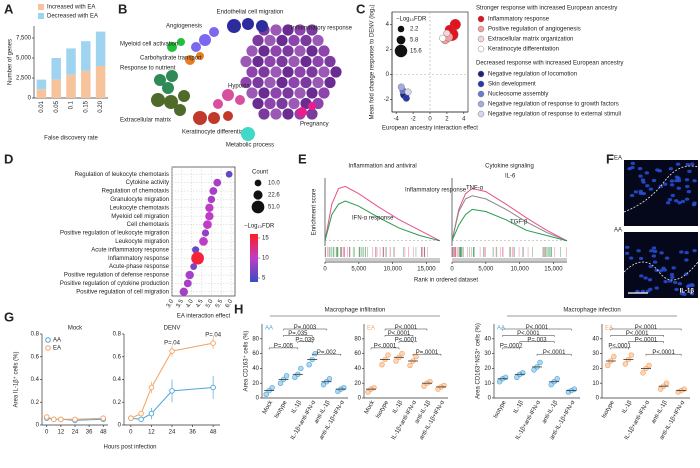 This screenshot has width=700, height=468. I want to click on y-tick-label: Cell chemotaxis, so click(148, 225).